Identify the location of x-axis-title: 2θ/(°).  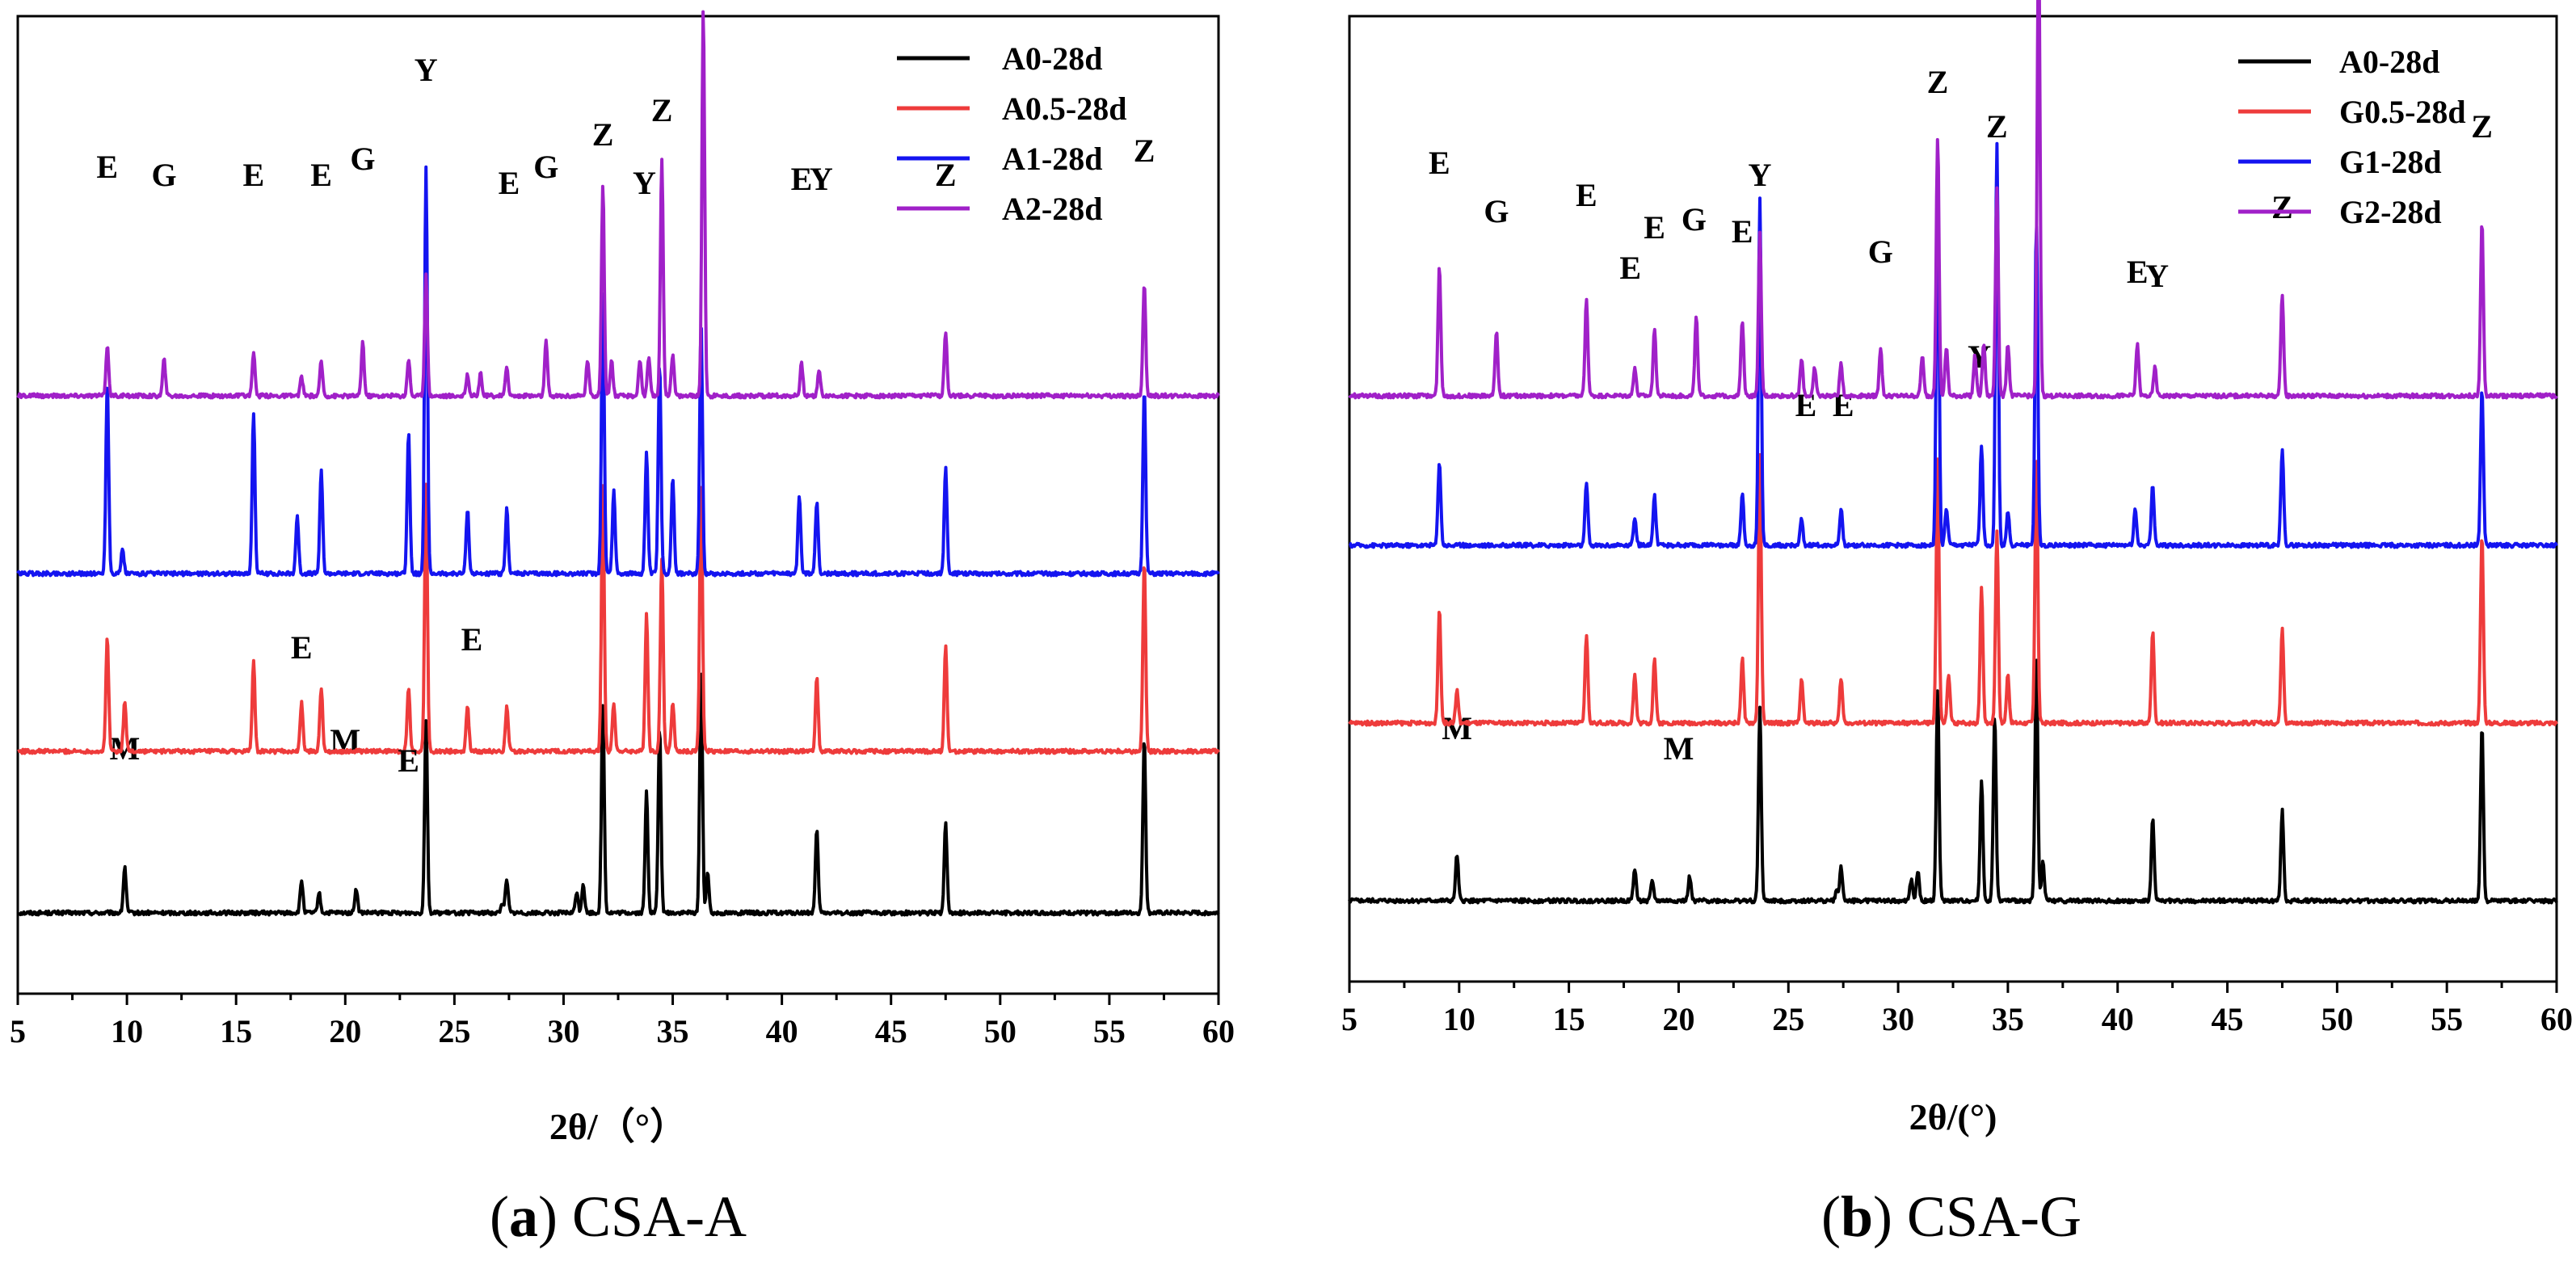
(1953, 1116).